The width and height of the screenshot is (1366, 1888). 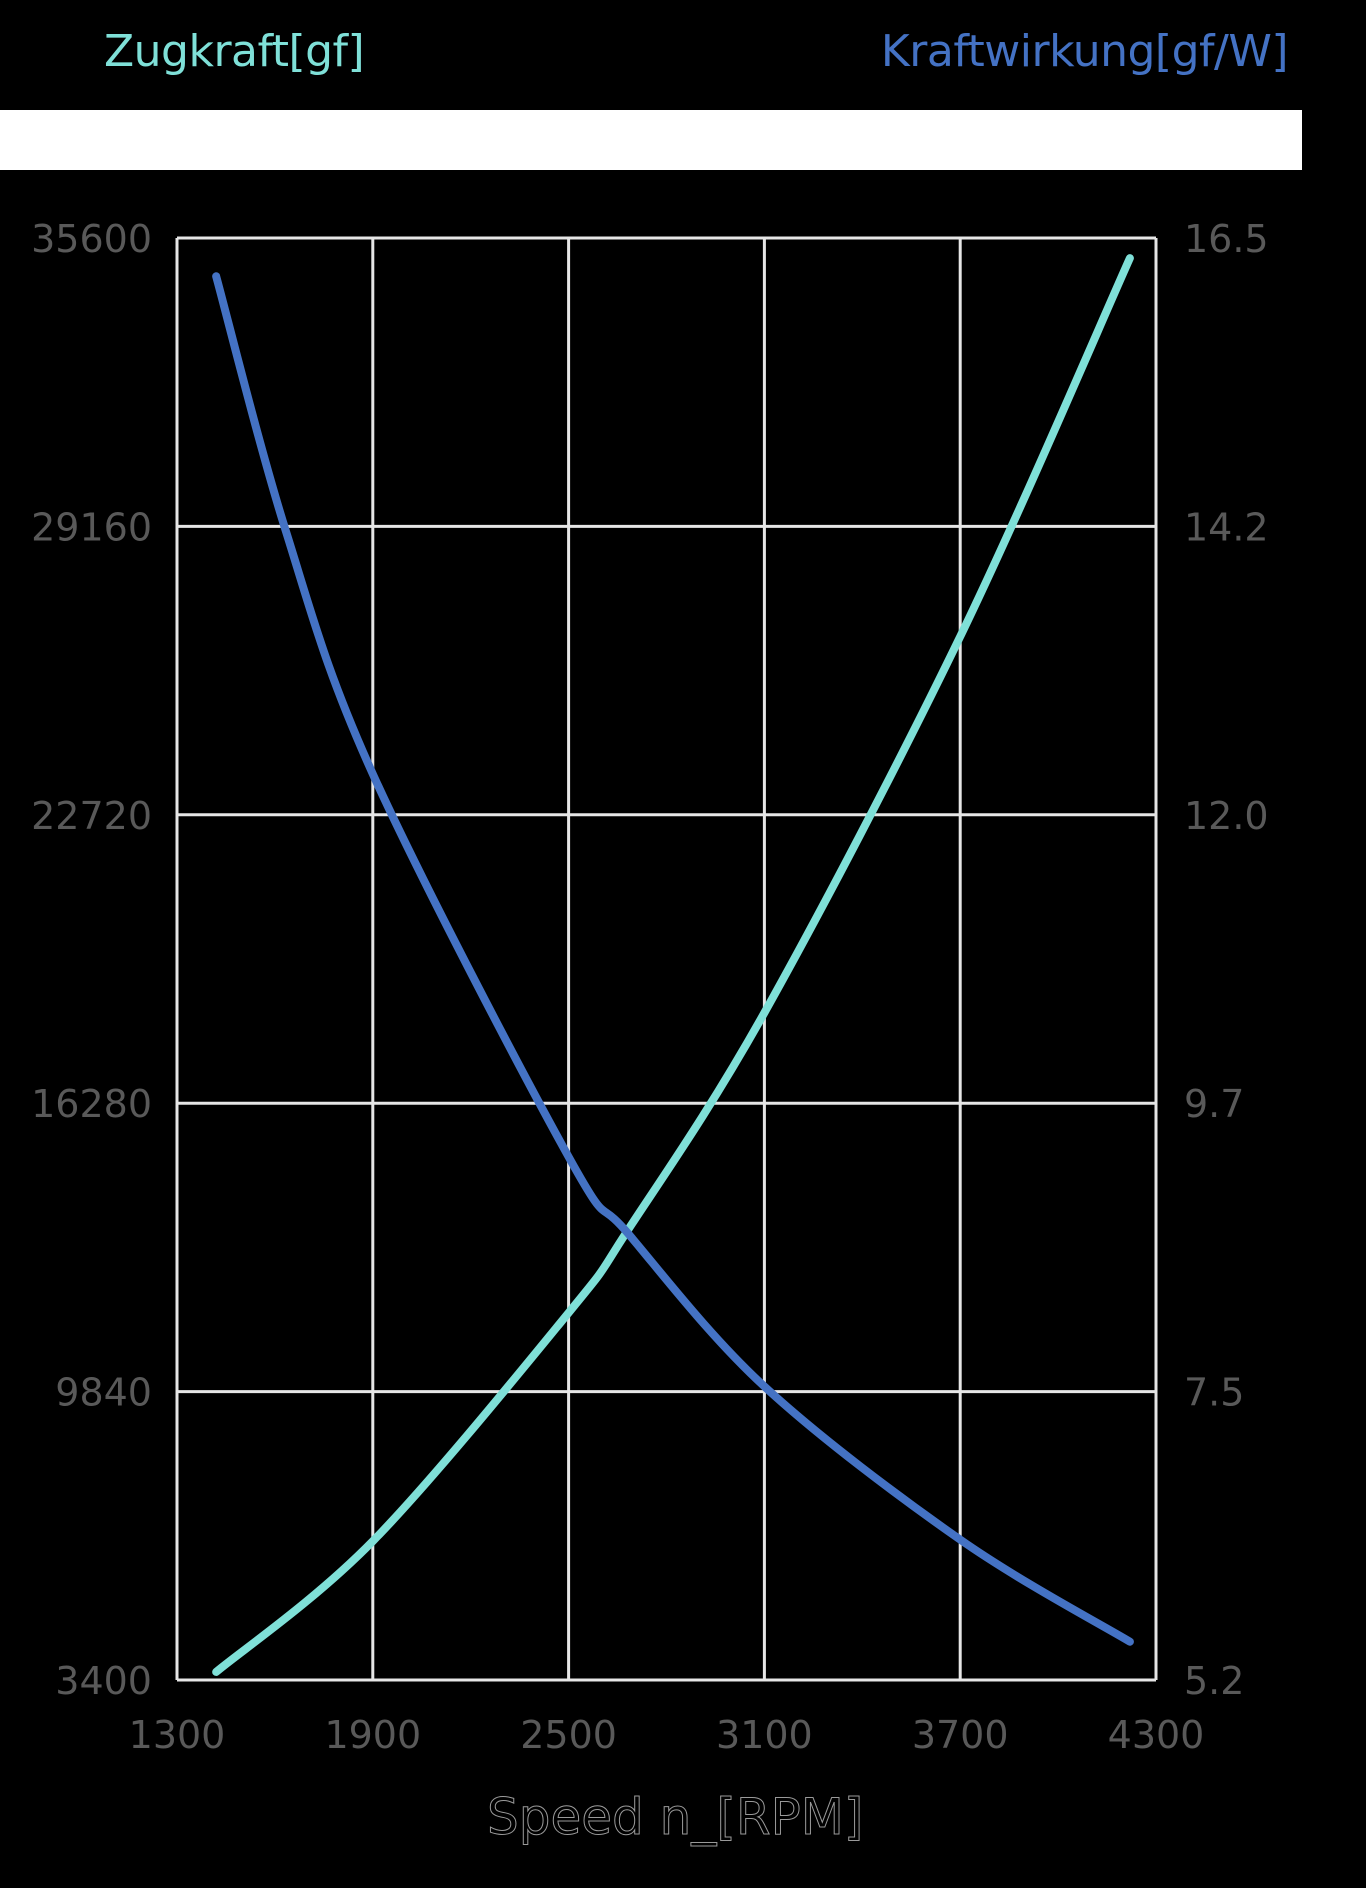 What do you see at coordinates (91, 527) in the screenshot?
I see `y-left-tick-label: 29160` at bounding box center [91, 527].